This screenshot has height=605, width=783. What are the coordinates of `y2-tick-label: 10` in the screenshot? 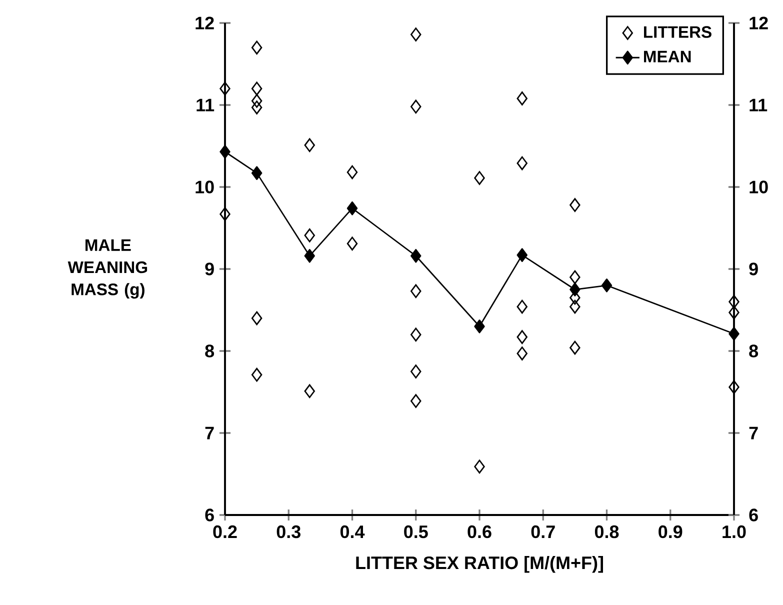 It's located at (759, 187).